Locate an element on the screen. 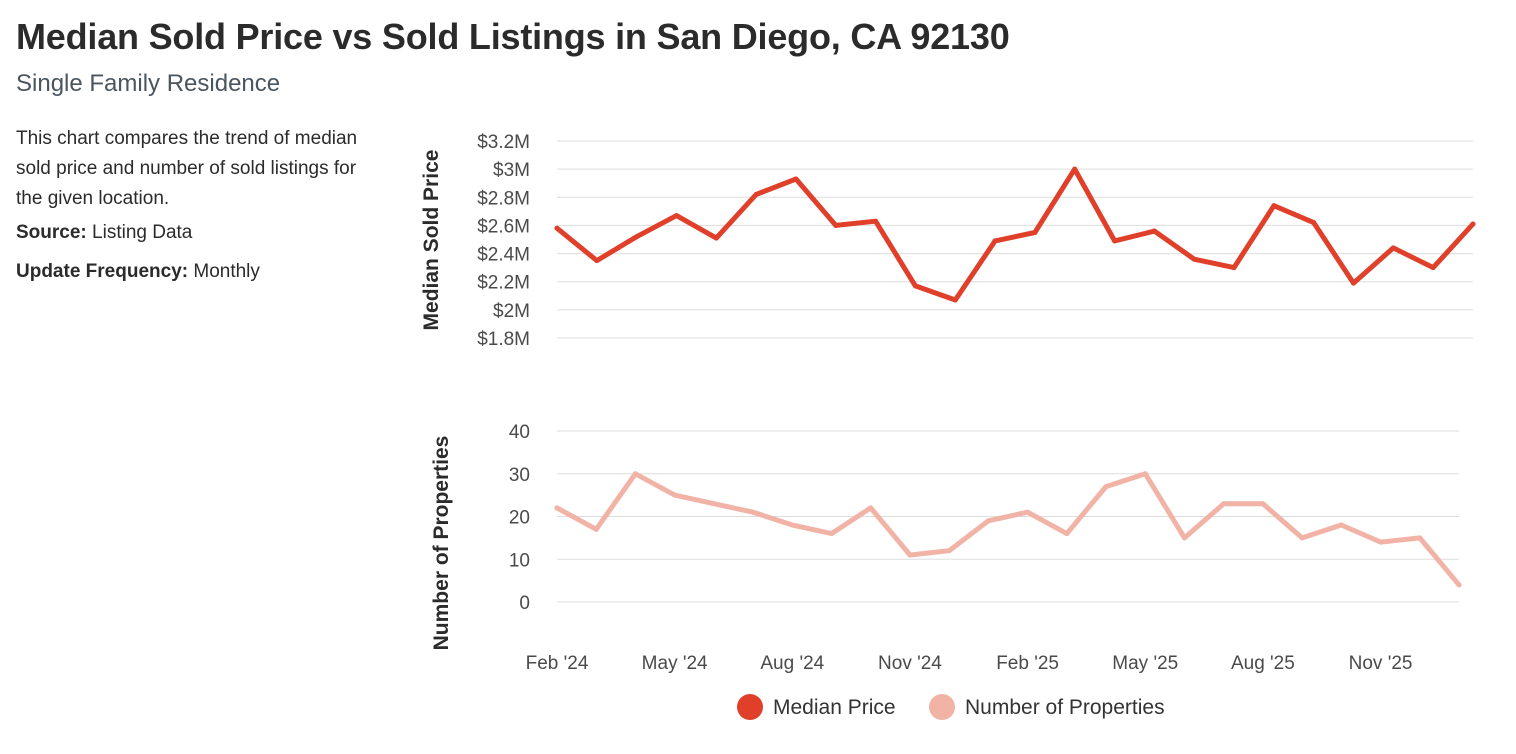 Image resolution: width=1516 pixels, height=754 pixels. y-tick-label-price: $2.8M is located at coordinates (503, 198).